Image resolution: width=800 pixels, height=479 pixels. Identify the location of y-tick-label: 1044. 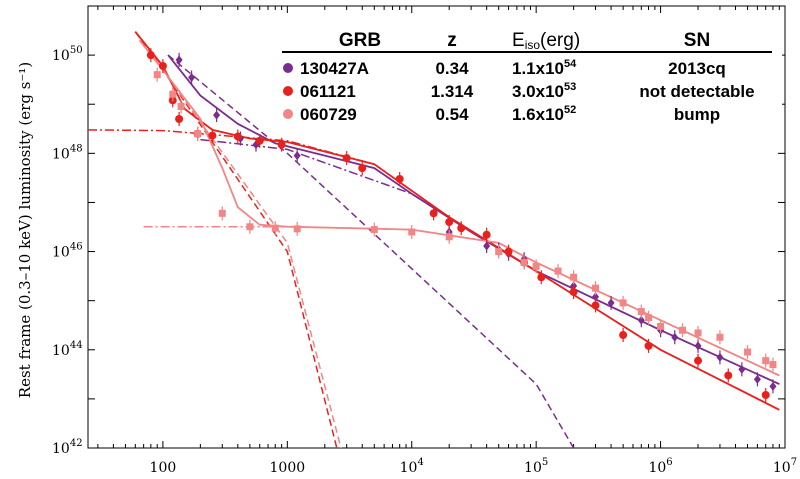
(67, 349).